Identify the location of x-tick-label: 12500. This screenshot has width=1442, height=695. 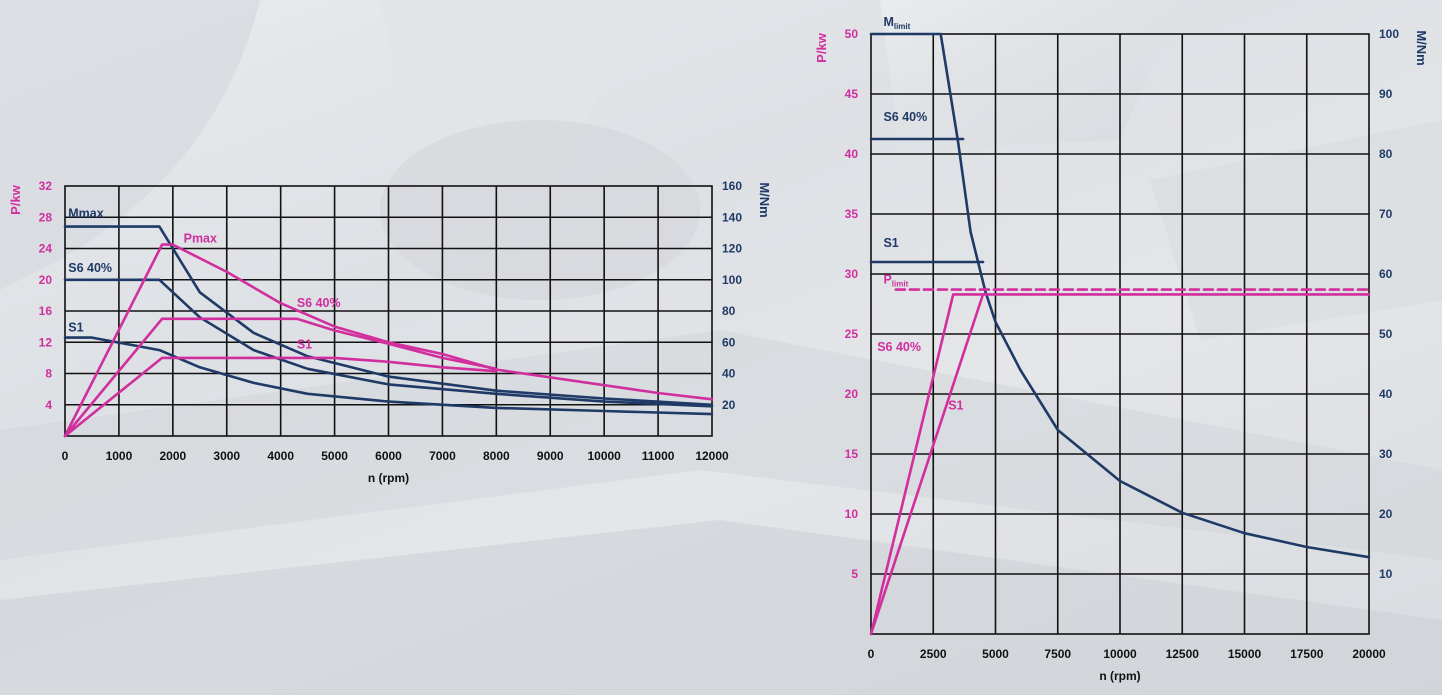
(1183, 654).